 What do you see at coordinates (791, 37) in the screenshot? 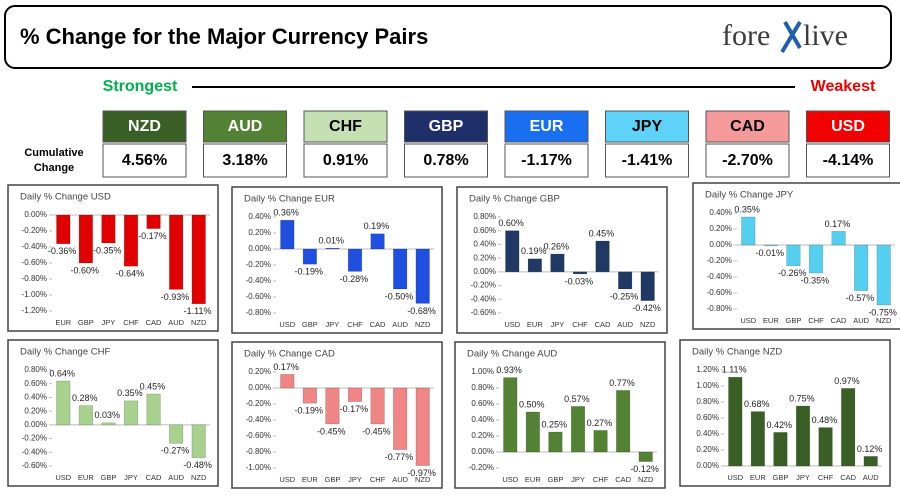
I see `logo-mark` at bounding box center [791, 37].